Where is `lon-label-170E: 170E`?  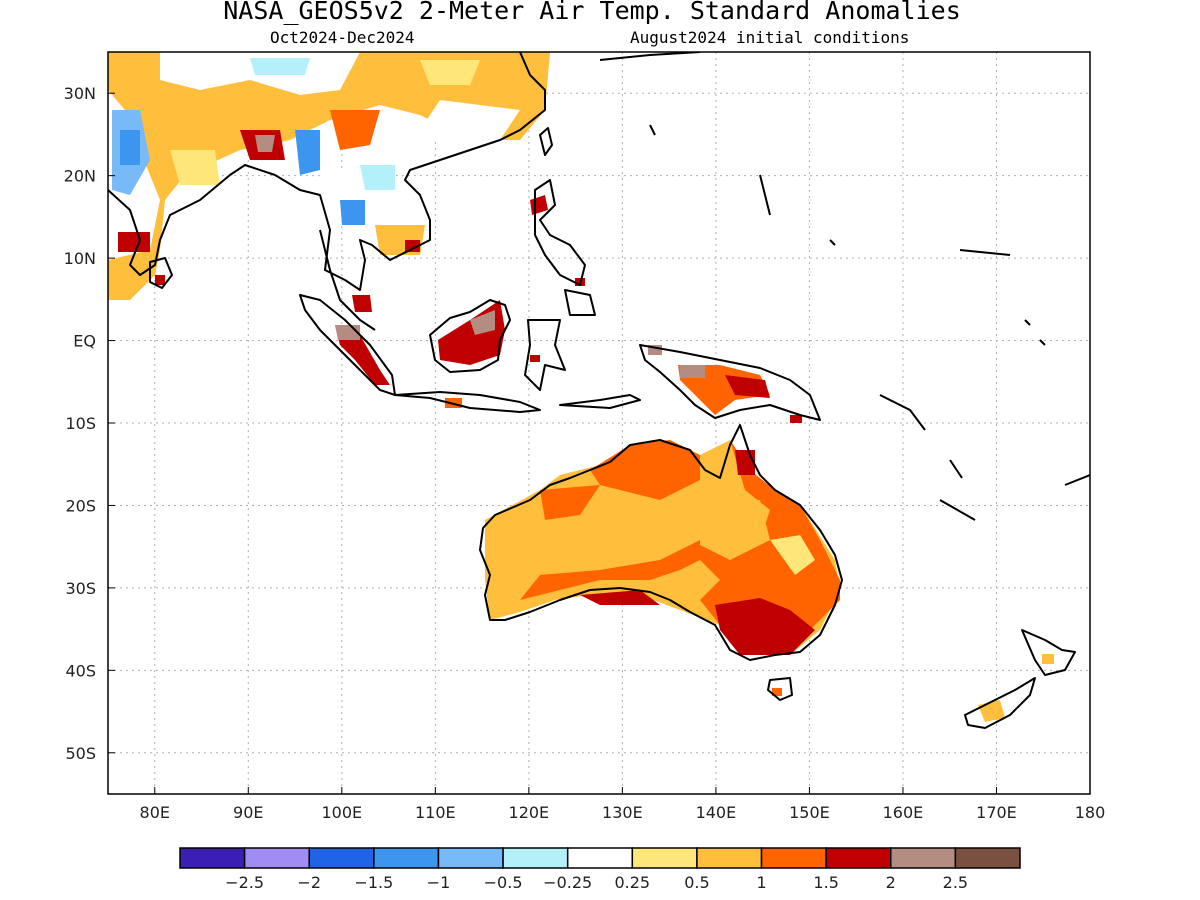 lon-label-170E: 170E is located at coordinates (996, 812).